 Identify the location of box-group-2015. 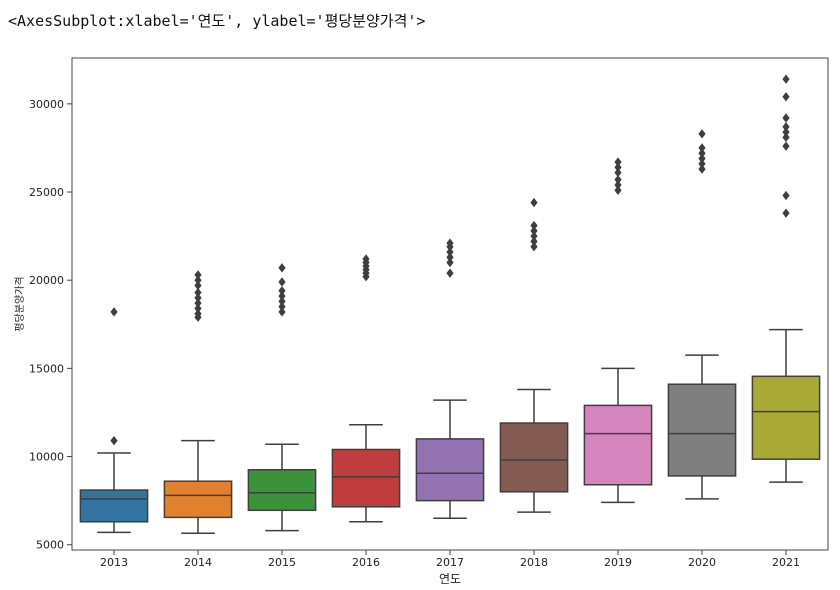
(282, 397).